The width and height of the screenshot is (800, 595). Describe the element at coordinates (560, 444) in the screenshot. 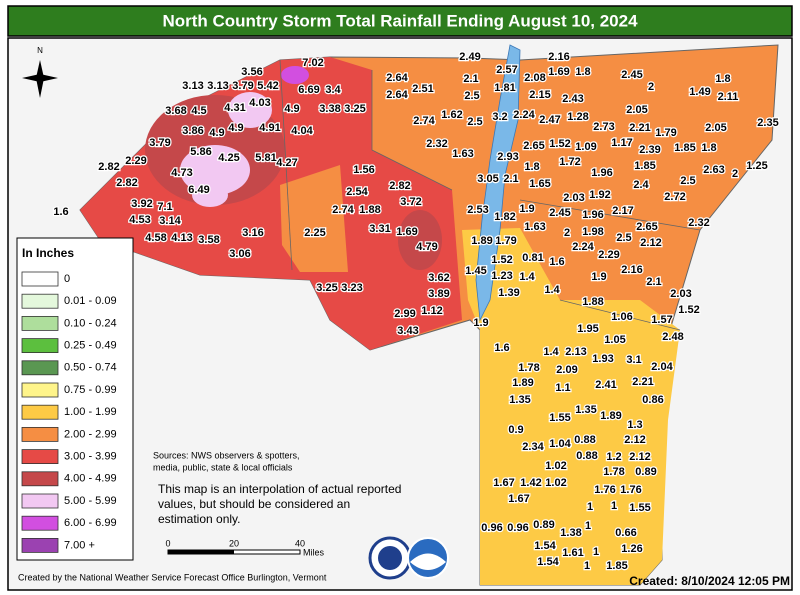

I see `station-value: 1.04` at that location.